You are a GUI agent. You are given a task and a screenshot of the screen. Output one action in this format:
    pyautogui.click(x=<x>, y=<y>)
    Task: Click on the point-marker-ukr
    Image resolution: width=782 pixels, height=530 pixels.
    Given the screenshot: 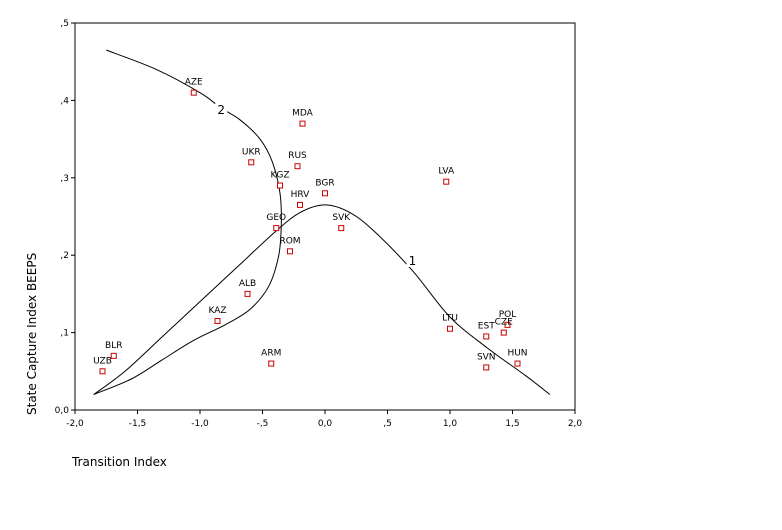 What is the action you would take?
    pyautogui.click(x=251, y=162)
    